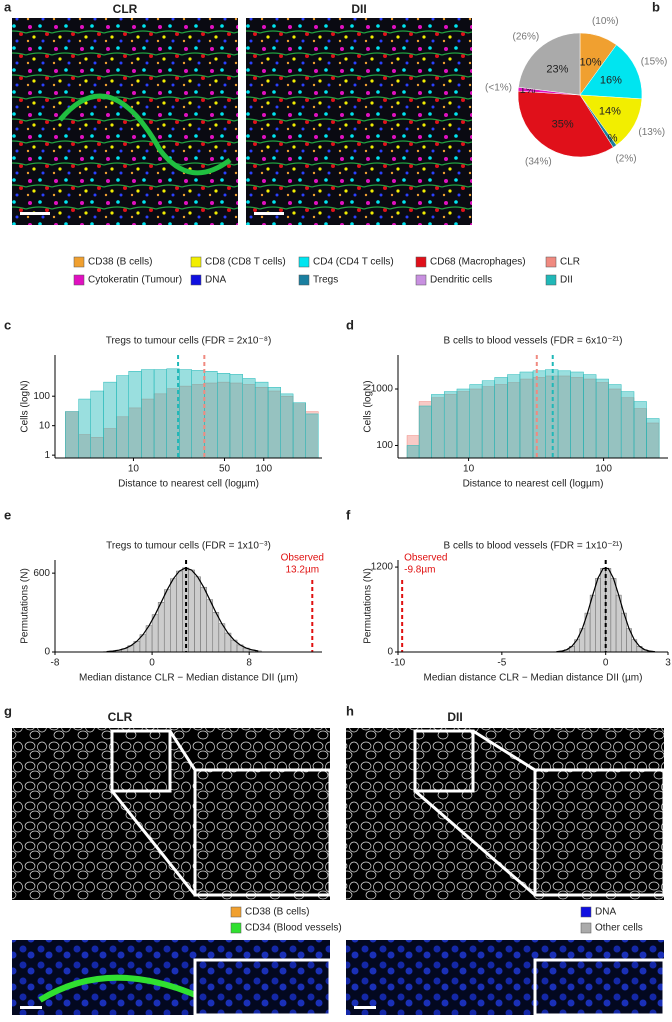 This screenshot has height=1022, width=672. I want to click on chart-title: Tregs to tumour cells (FDR = 2x10⁻⁸), so click(189, 341).